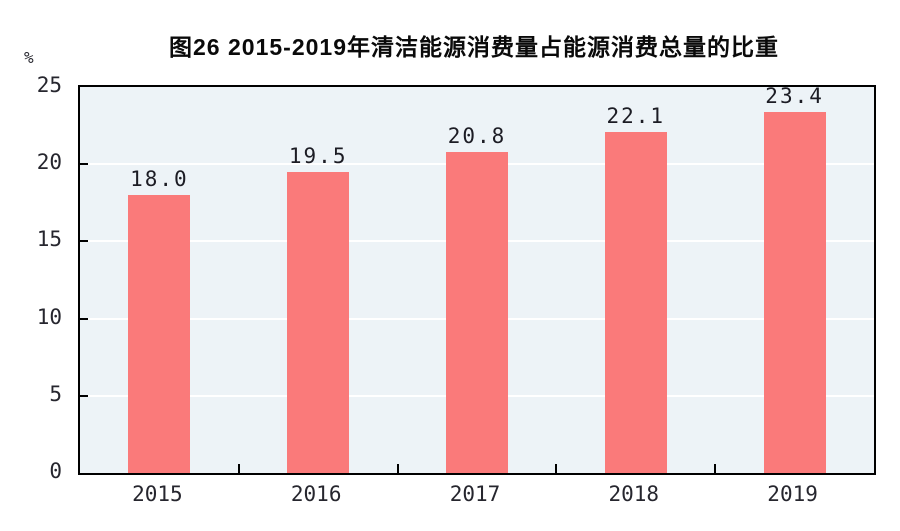 Image resolution: width=900 pixels, height=531 pixels. What do you see at coordinates (159, 334) in the screenshot?
I see `bar-2015` at bounding box center [159, 334].